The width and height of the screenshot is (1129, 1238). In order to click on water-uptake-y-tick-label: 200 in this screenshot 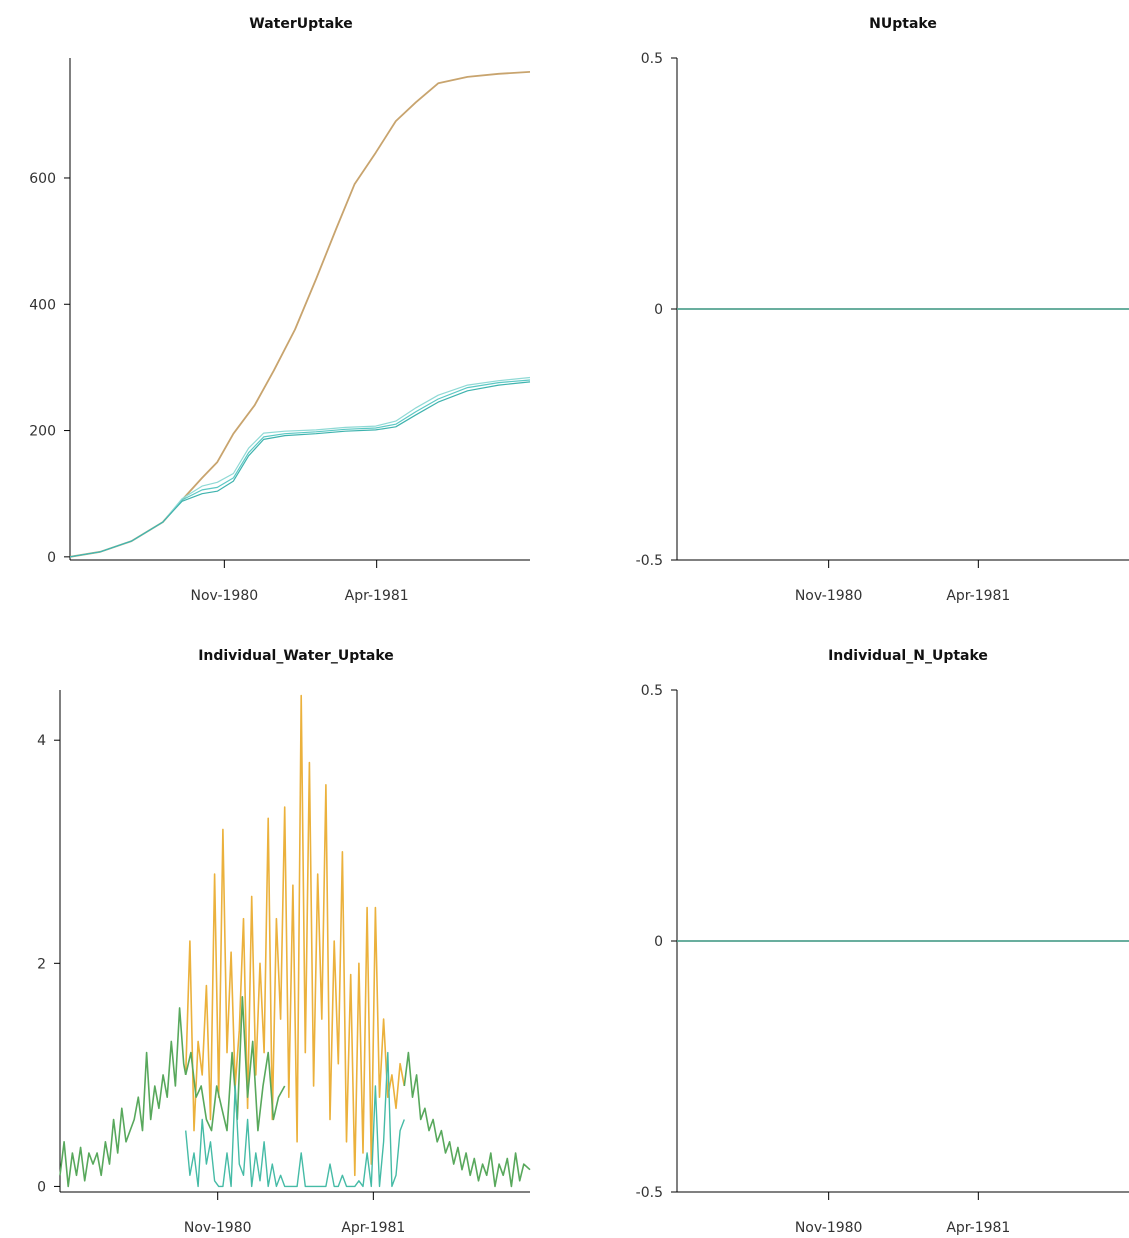, I will do `click(42, 432)`.